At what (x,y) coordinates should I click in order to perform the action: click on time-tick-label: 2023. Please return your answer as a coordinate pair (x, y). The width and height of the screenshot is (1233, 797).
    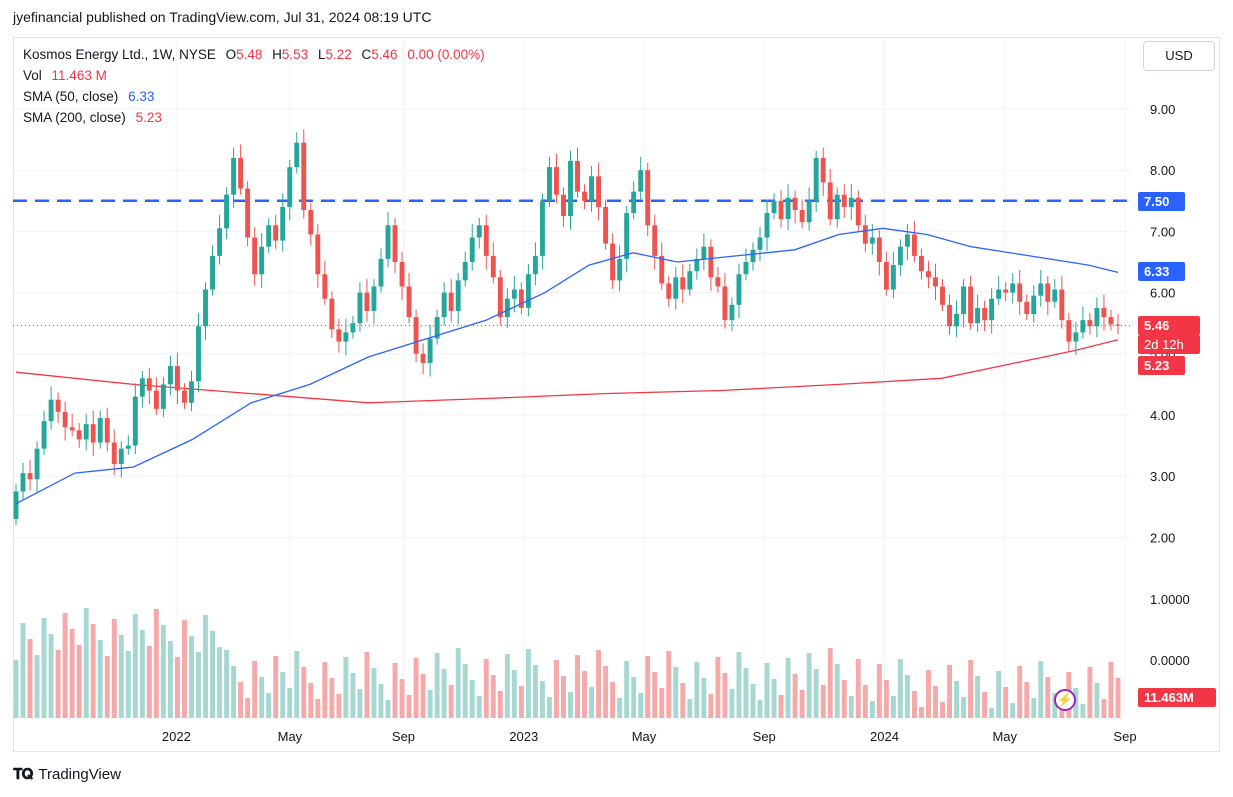
    Looking at the image, I should click on (523, 736).